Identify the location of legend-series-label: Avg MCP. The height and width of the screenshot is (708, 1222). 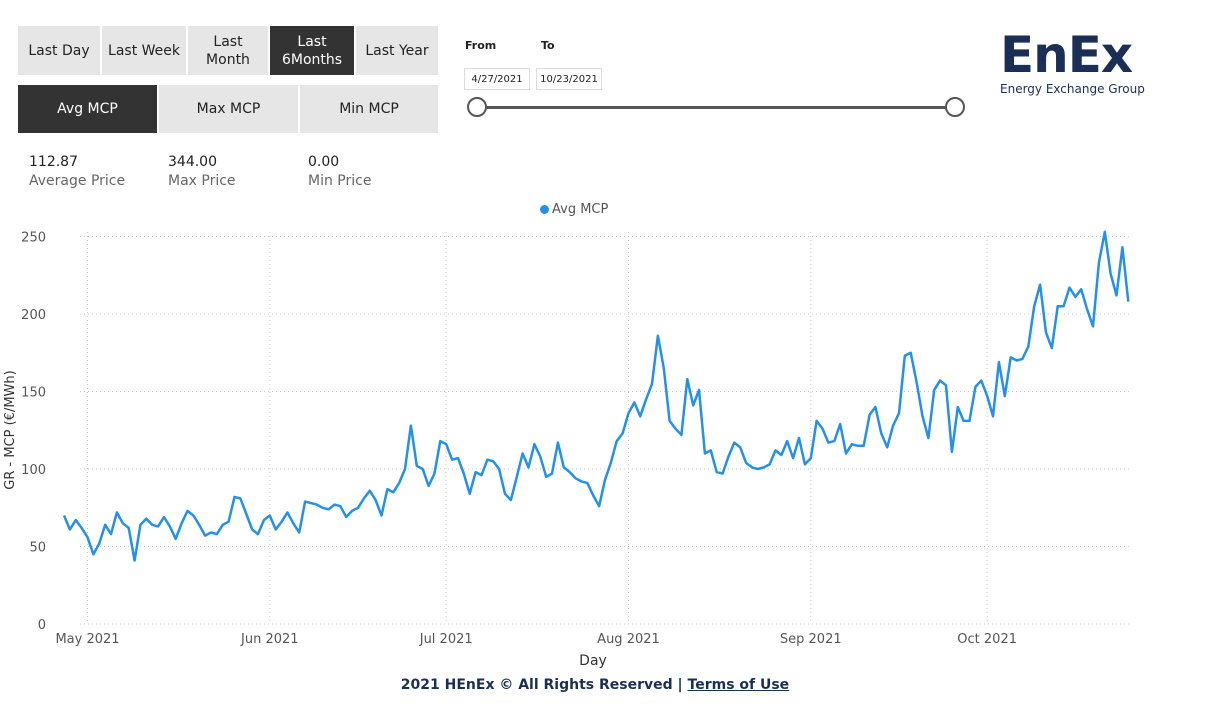
(580, 209).